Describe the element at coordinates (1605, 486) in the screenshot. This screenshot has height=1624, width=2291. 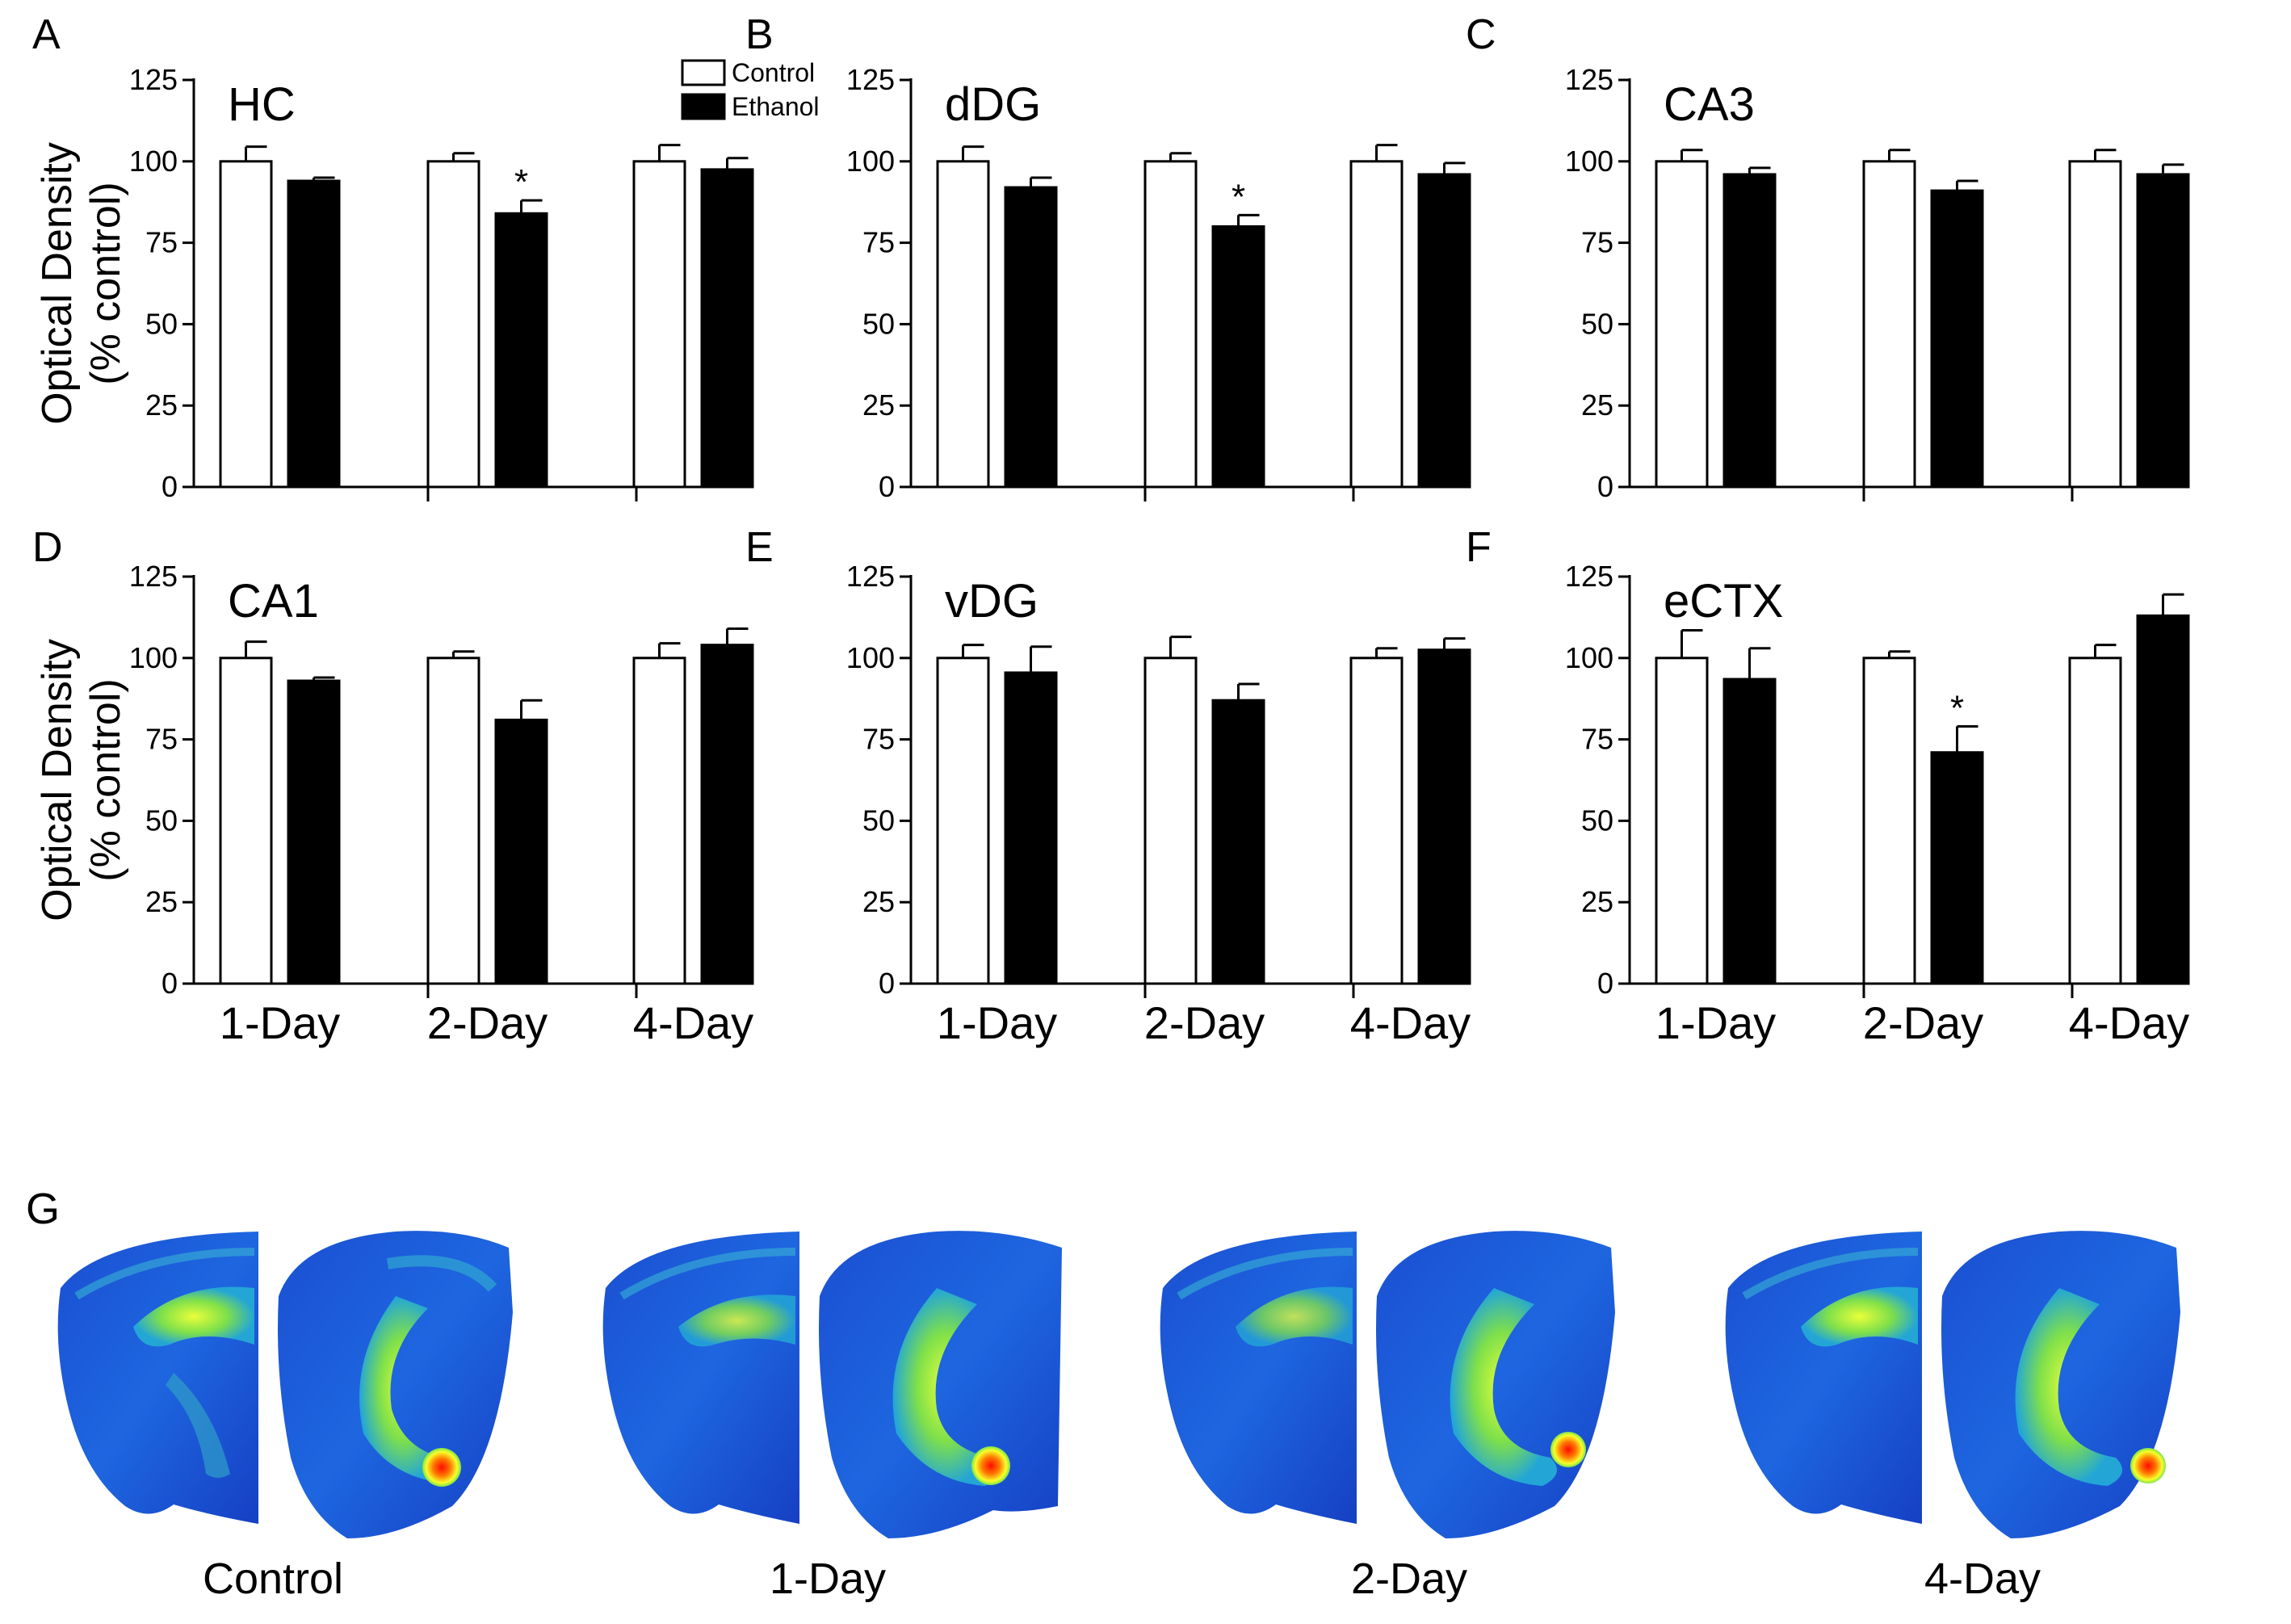
I see `y-tick-label-c: 0` at that location.